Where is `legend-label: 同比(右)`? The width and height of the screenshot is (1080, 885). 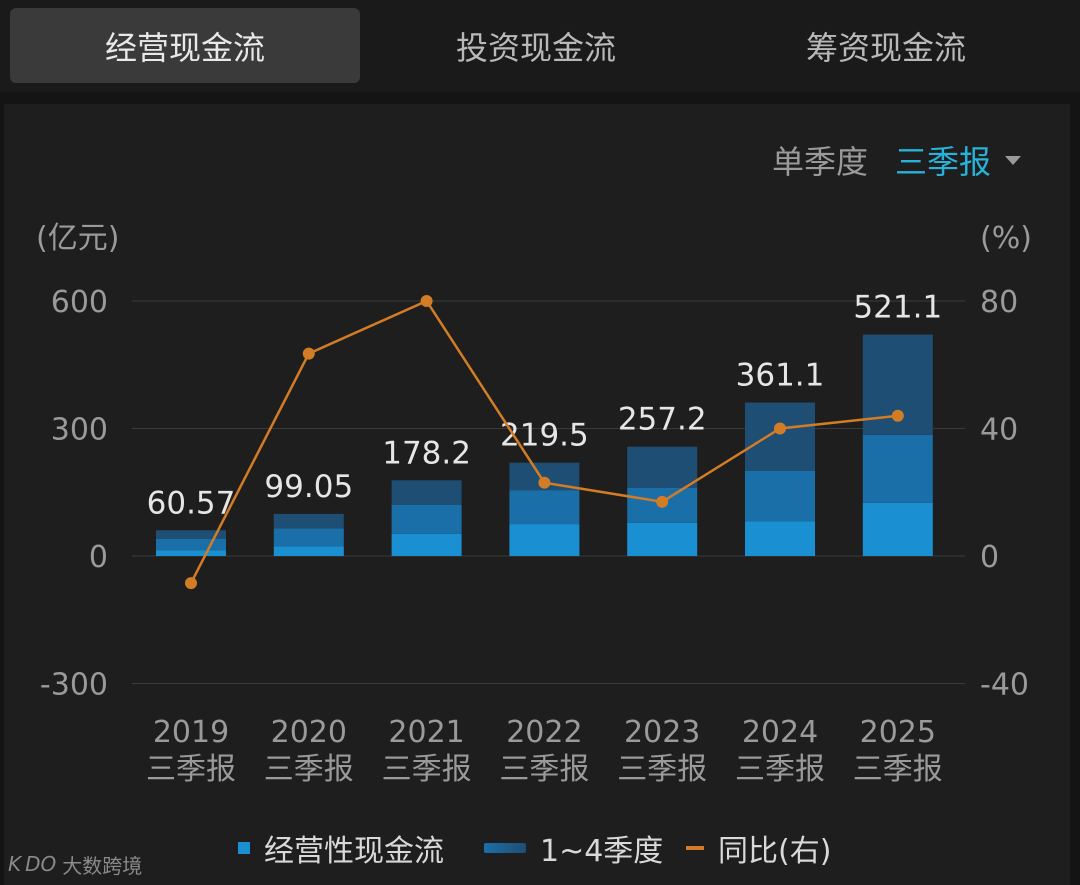
legend-label: 同比(右) is located at coordinates (775, 851).